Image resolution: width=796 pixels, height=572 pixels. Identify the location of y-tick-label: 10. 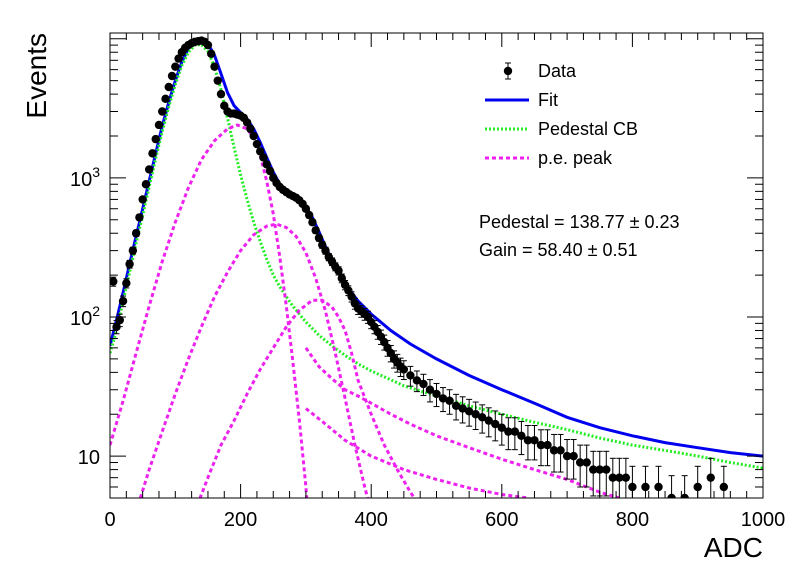
(89, 458).